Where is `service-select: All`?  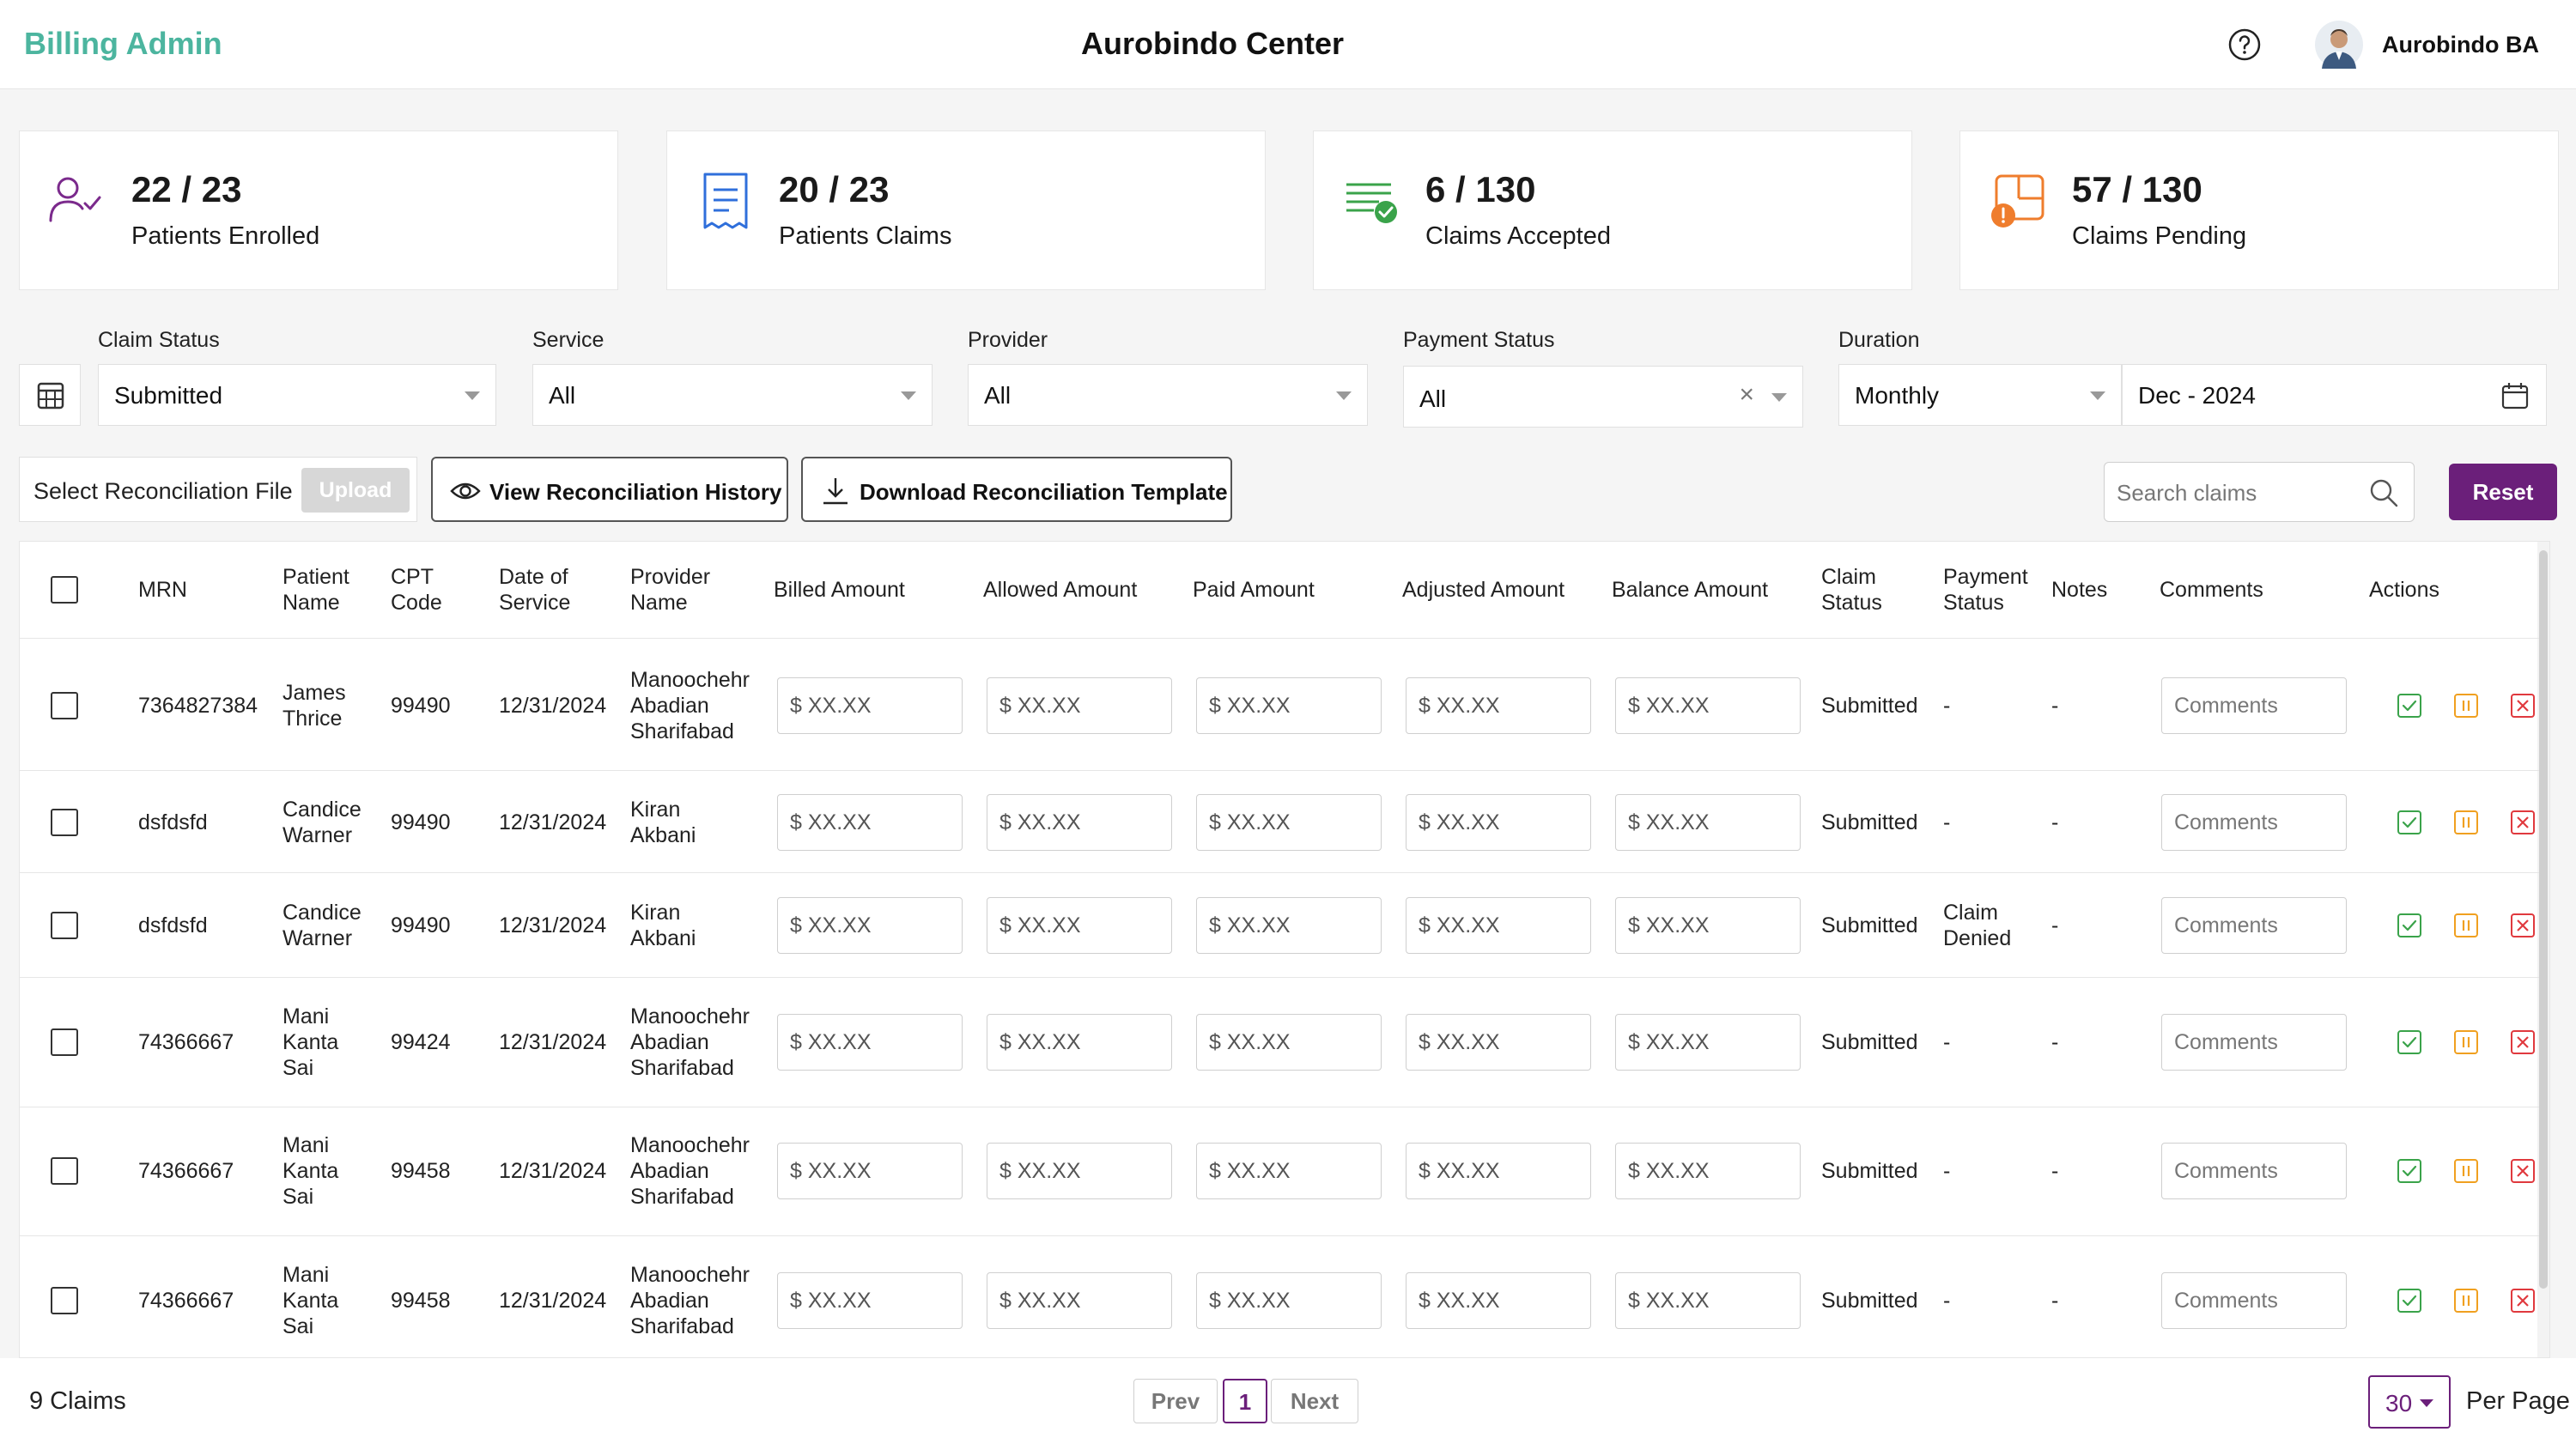 service-select: All is located at coordinates (733, 395).